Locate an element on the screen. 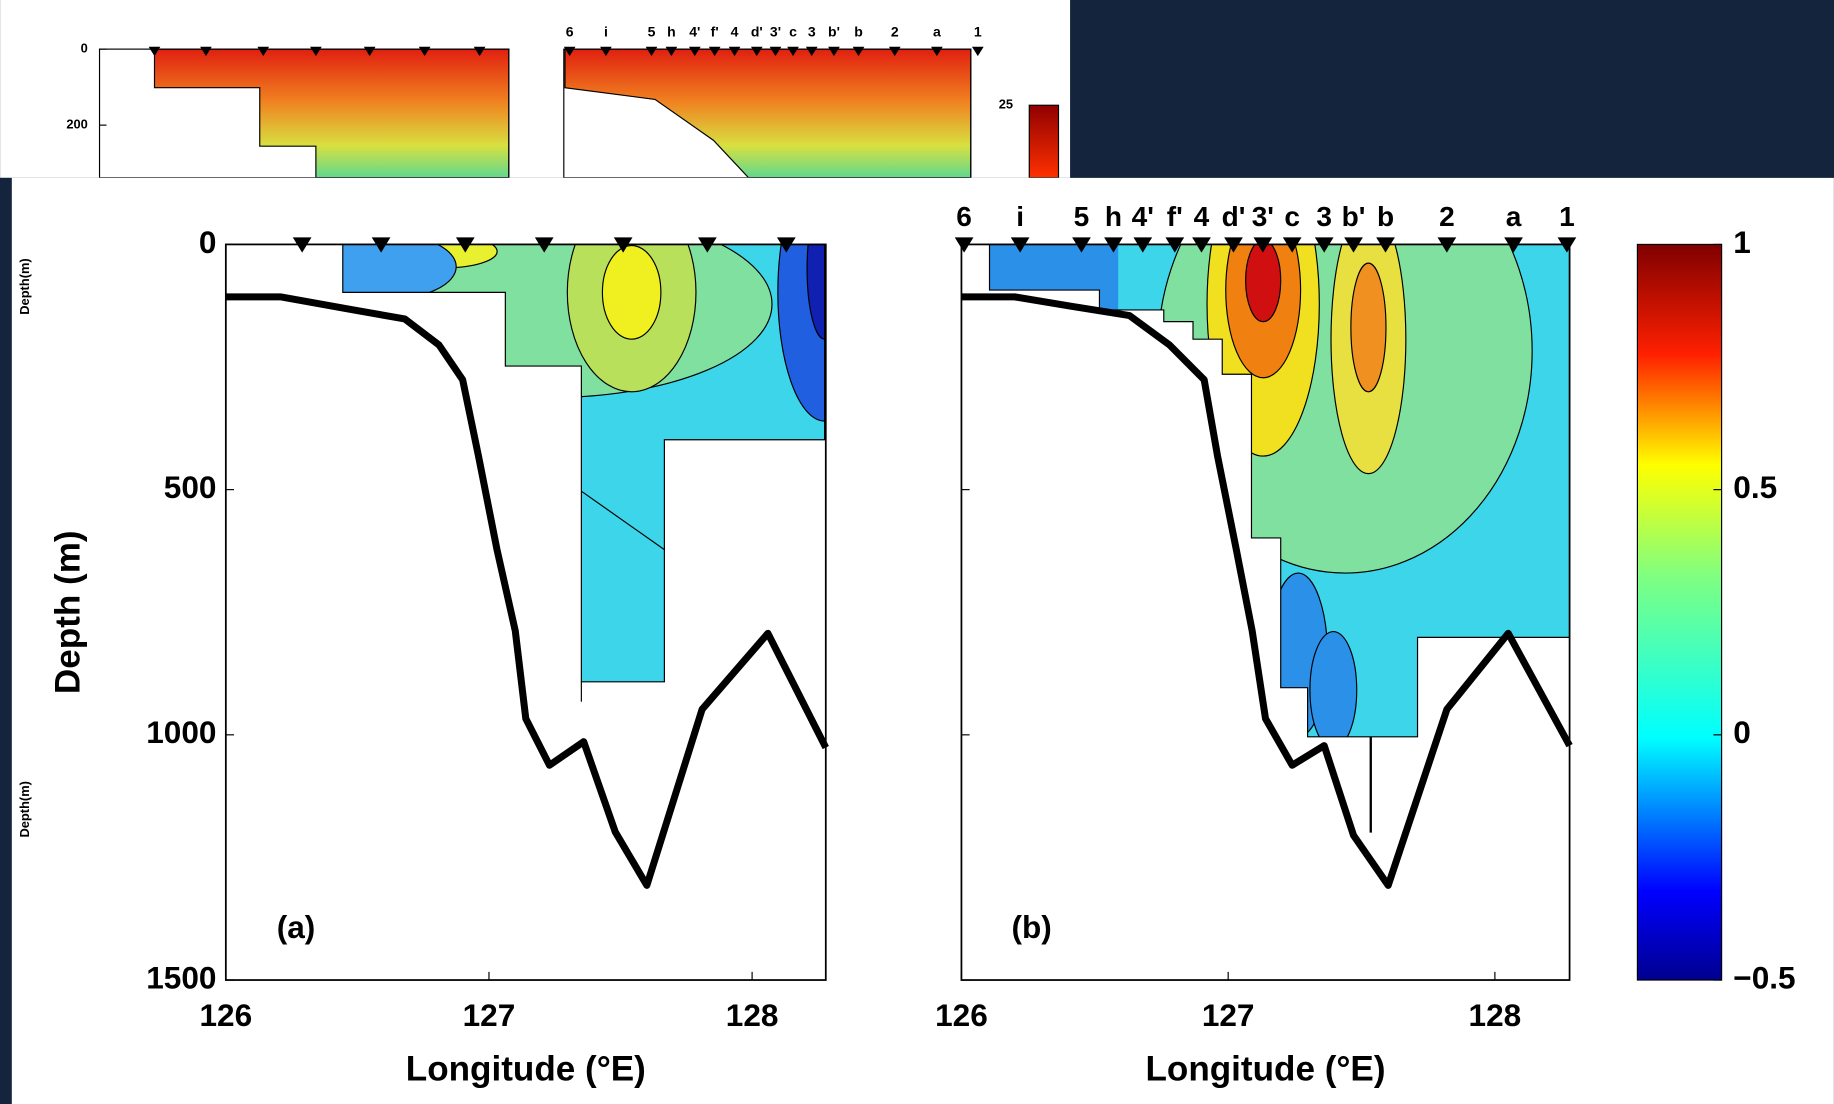 This screenshot has height=1104, width=1834. inset-colorbar is located at coordinates (1044, 141).